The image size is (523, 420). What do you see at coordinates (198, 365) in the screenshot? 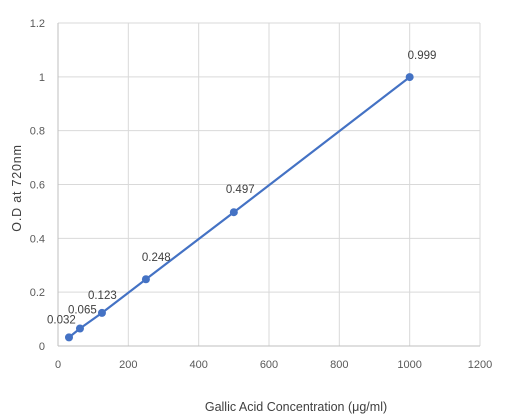
I see `x-tick-label: 400` at bounding box center [198, 365].